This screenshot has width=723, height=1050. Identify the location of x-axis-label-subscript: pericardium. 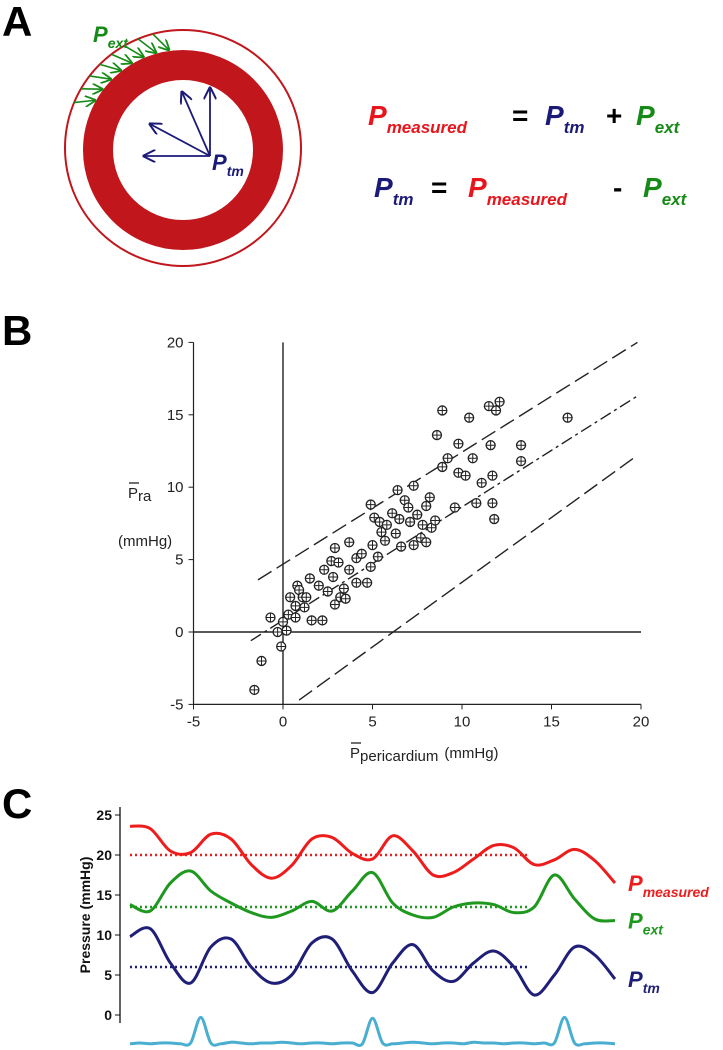
(399, 756).